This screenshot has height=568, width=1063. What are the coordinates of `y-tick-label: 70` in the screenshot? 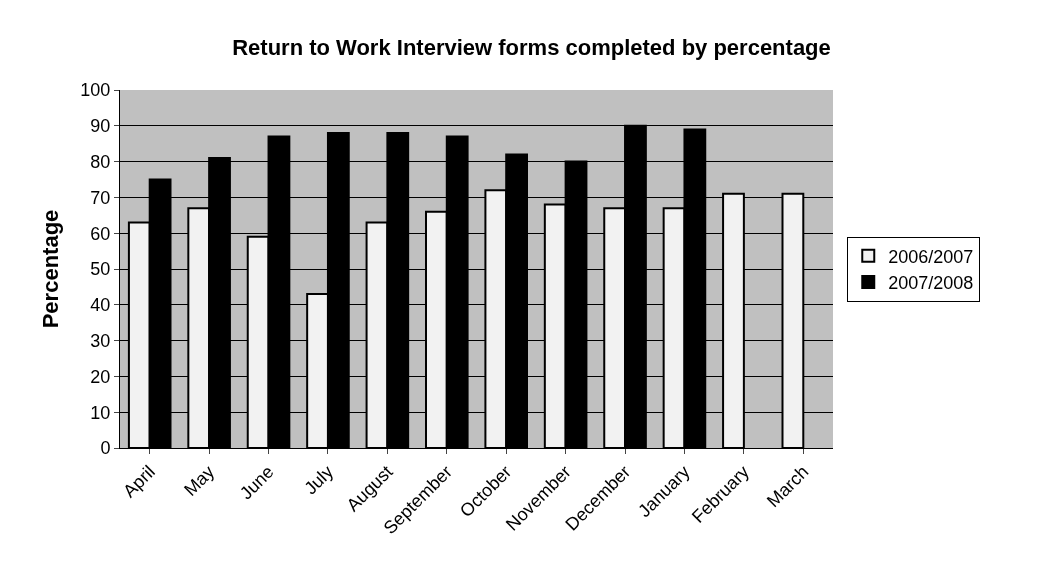 It's located at (100, 197).